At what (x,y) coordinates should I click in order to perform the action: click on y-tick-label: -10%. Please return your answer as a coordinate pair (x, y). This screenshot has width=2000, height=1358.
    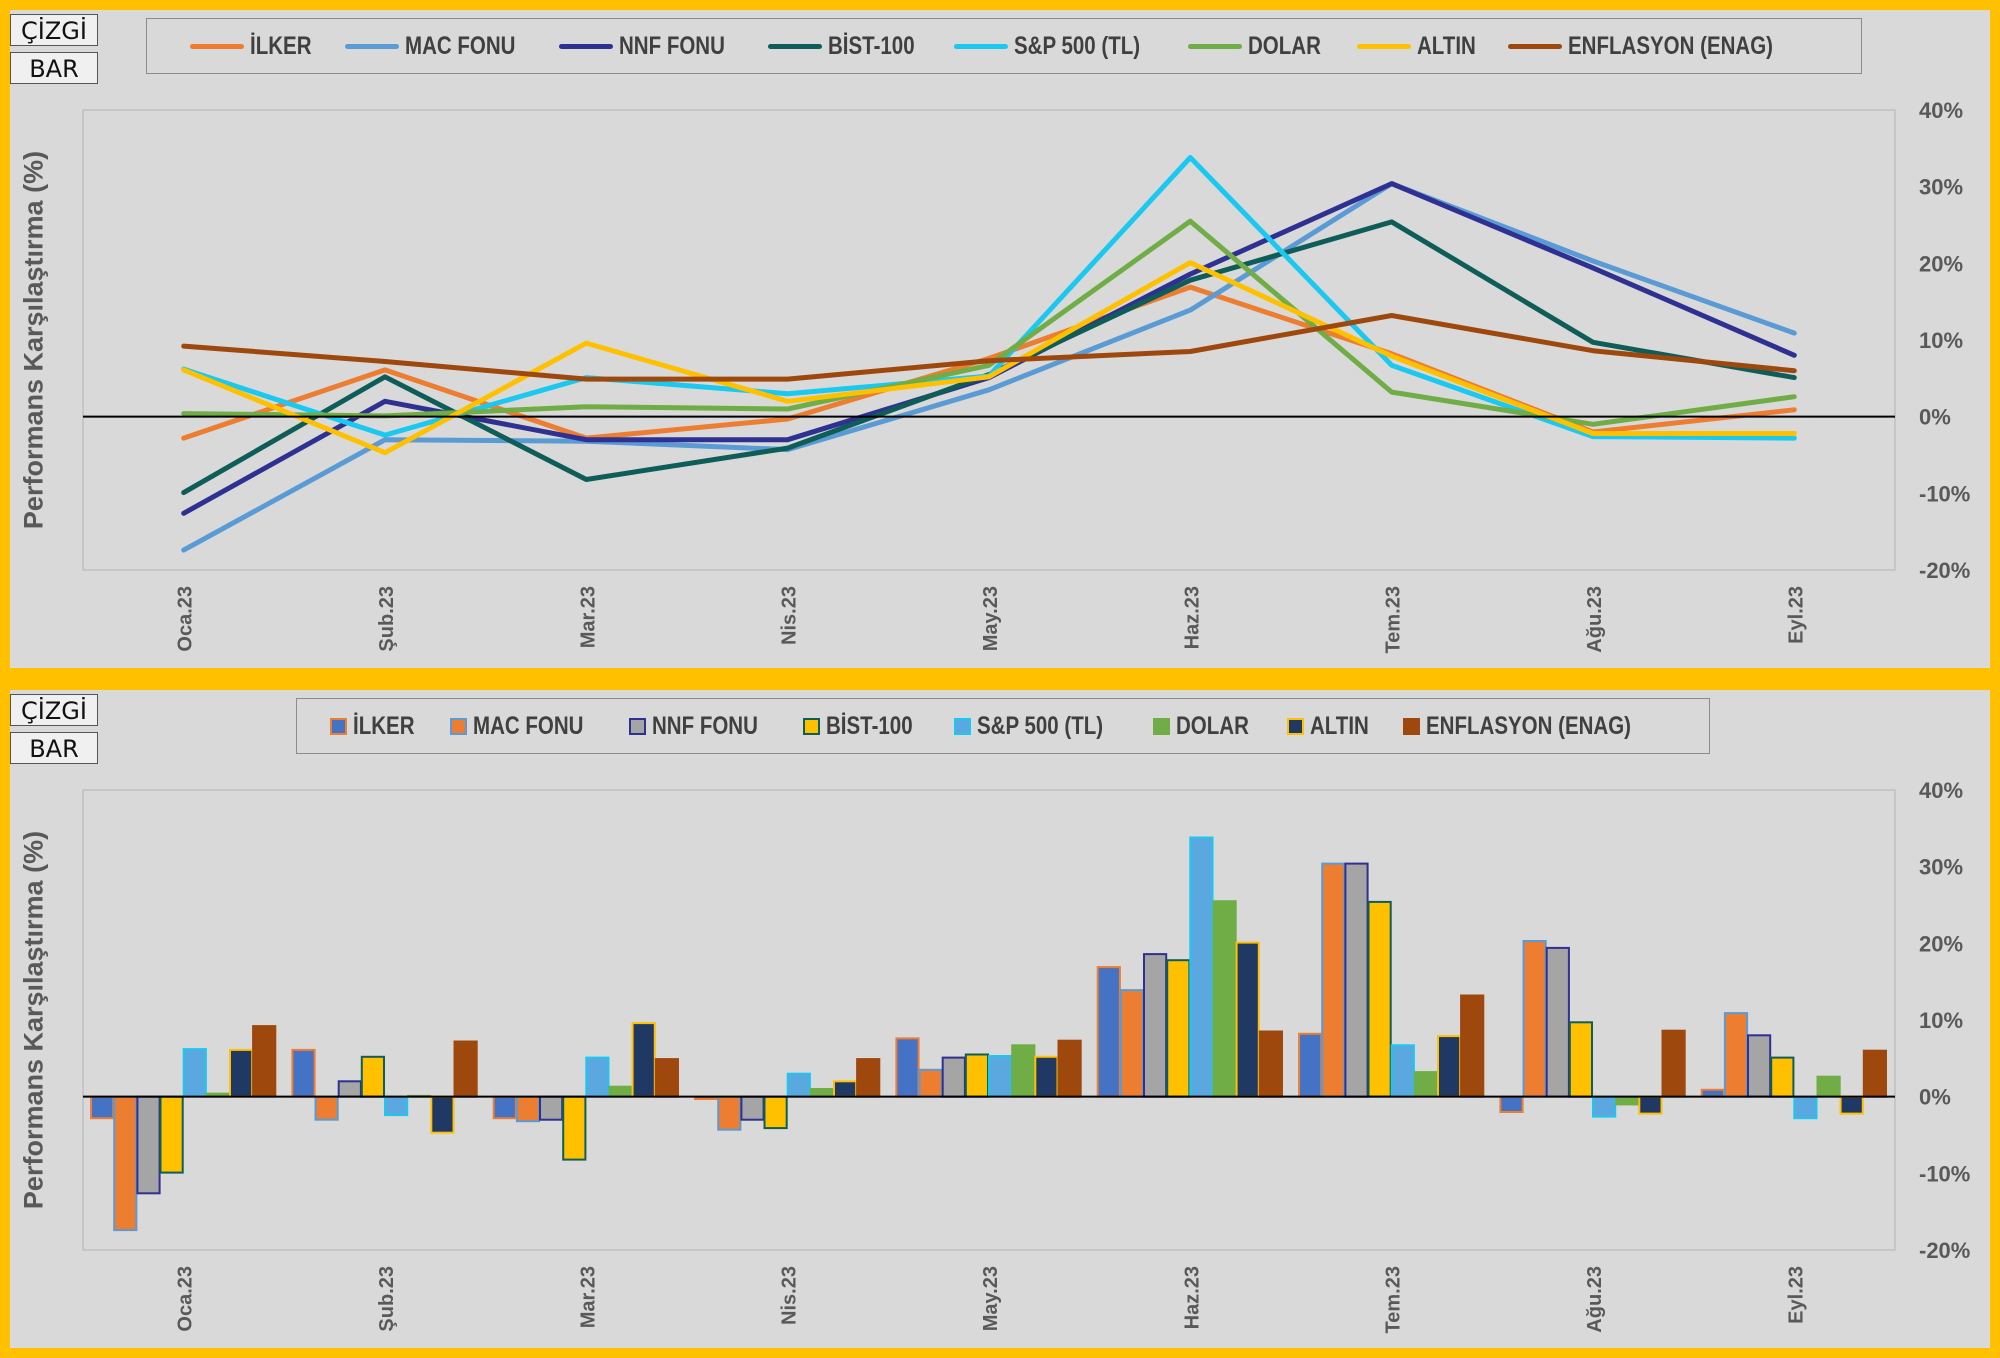
    Looking at the image, I should click on (1944, 1173).